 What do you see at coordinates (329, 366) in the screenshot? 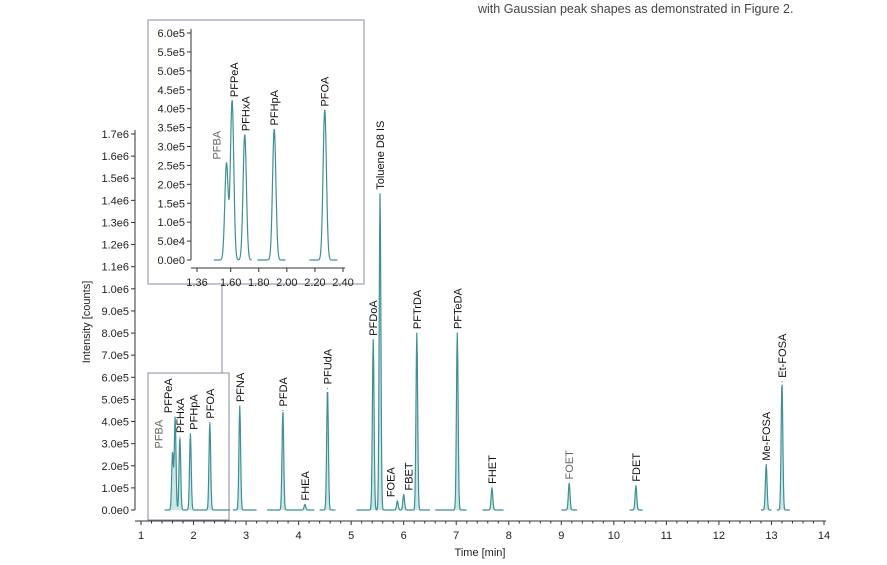
I see `peak-label: PFUdA` at bounding box center [329, 366].